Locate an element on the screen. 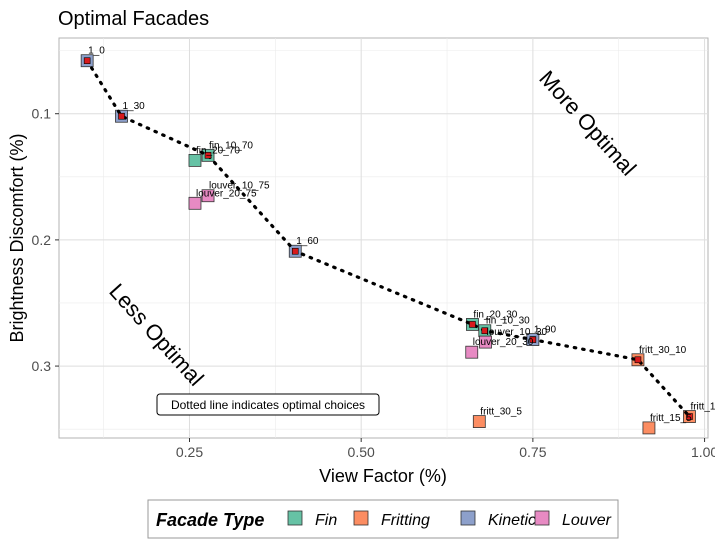 This screenshot has height=544, width=715. legend-key-fin is located at coordinates (295, 518).